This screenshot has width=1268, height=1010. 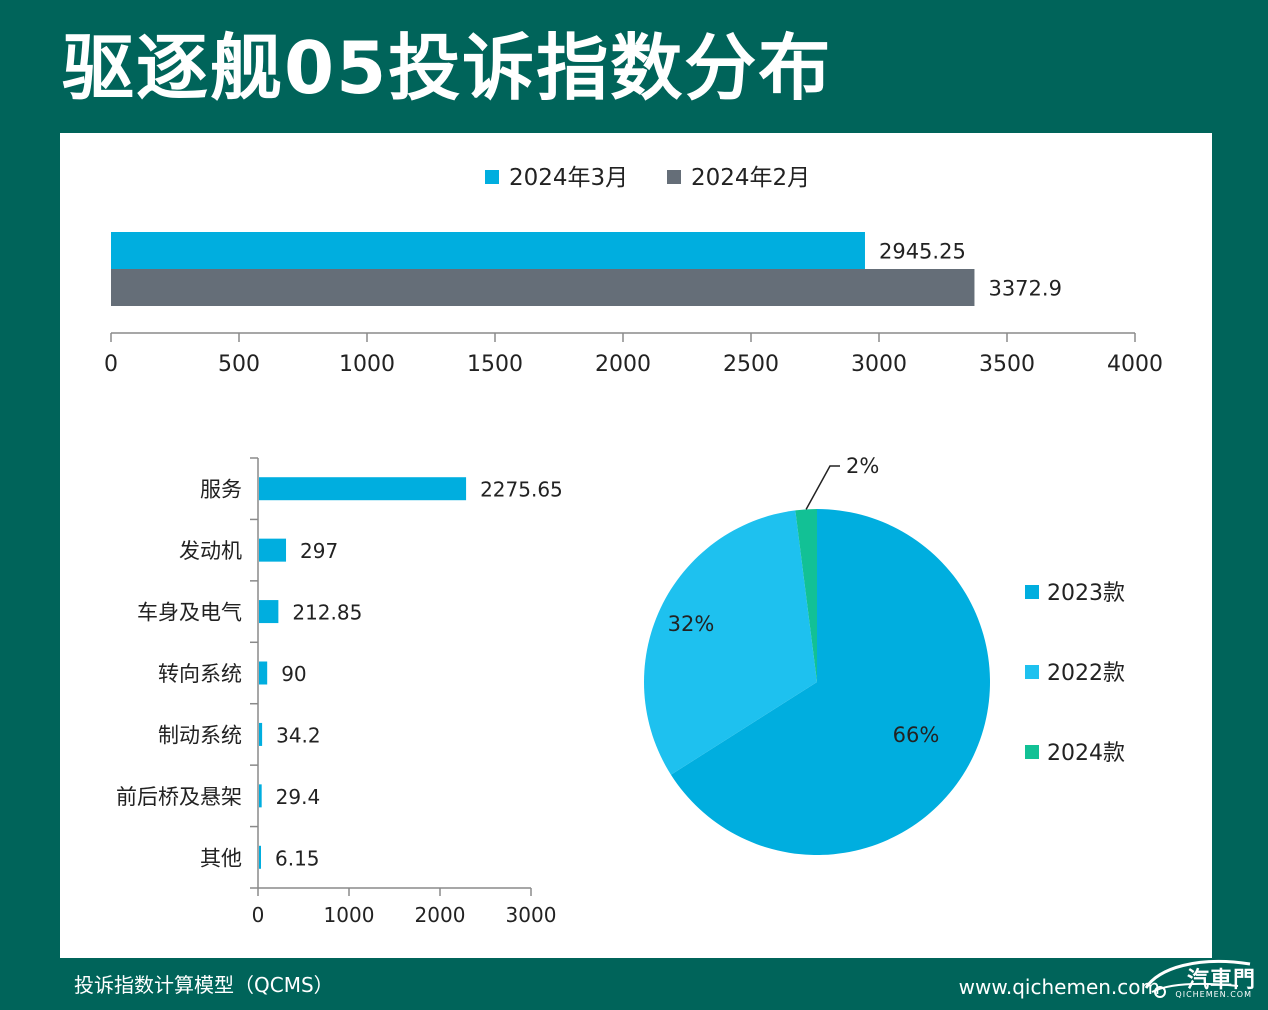 What do you see at coordinates (210, 551) in the screenshot?
I see `category-label-2: 发动机` at bounding box center [210, 551].